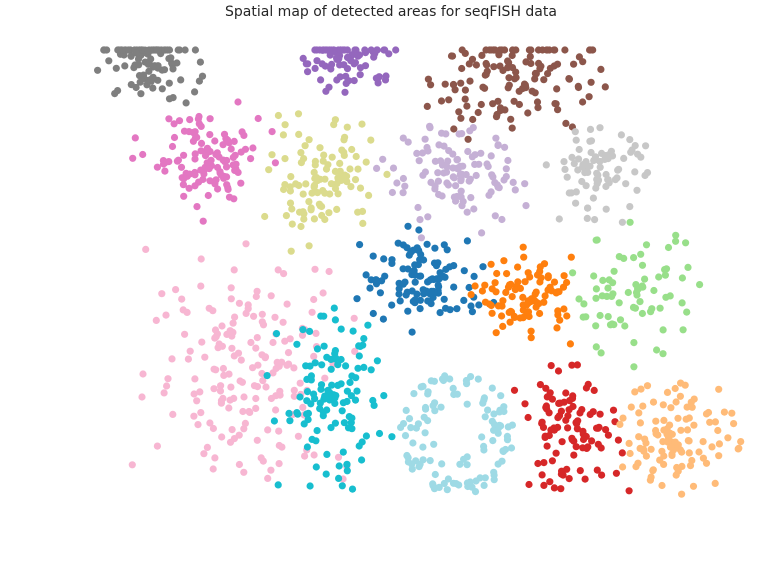 The height and width of the screenshot is (575, 782). Describe the element at coordinates (243, 361) in the screenshot. I see `area-7-points` at that location.